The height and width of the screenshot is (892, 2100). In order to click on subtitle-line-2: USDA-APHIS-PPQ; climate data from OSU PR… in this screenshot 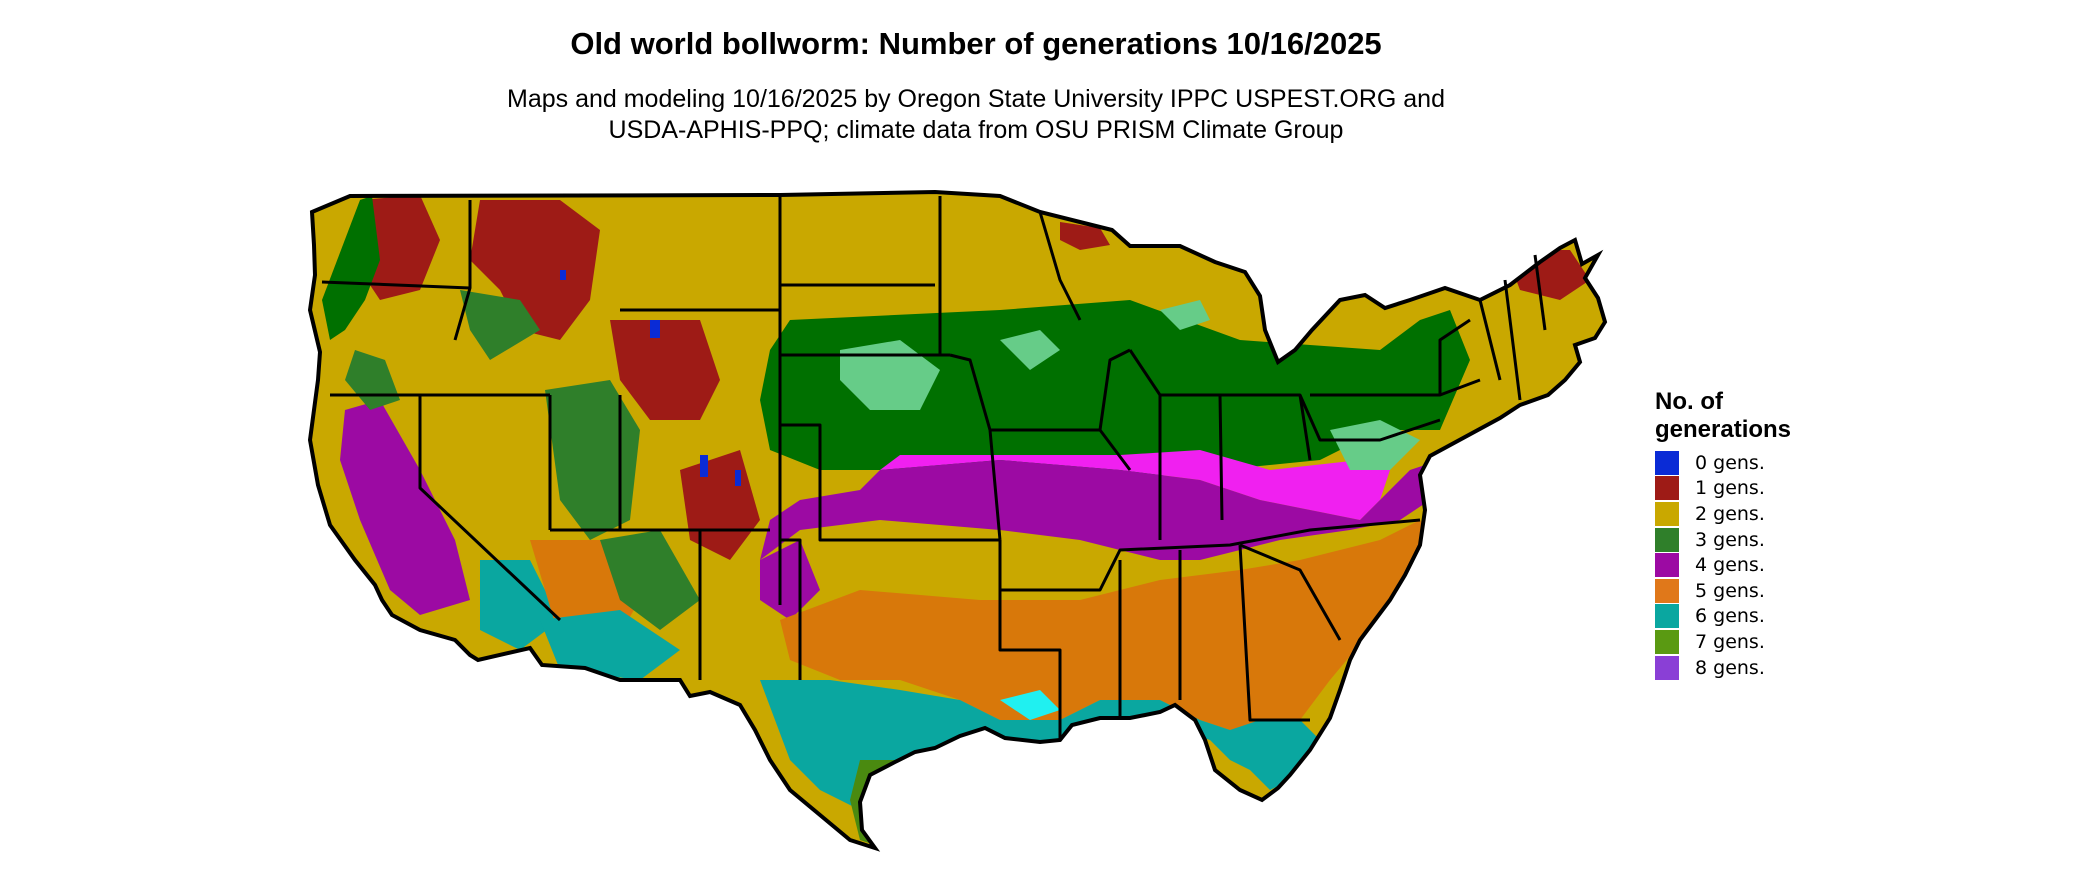, I will do `click(976, 130)`.